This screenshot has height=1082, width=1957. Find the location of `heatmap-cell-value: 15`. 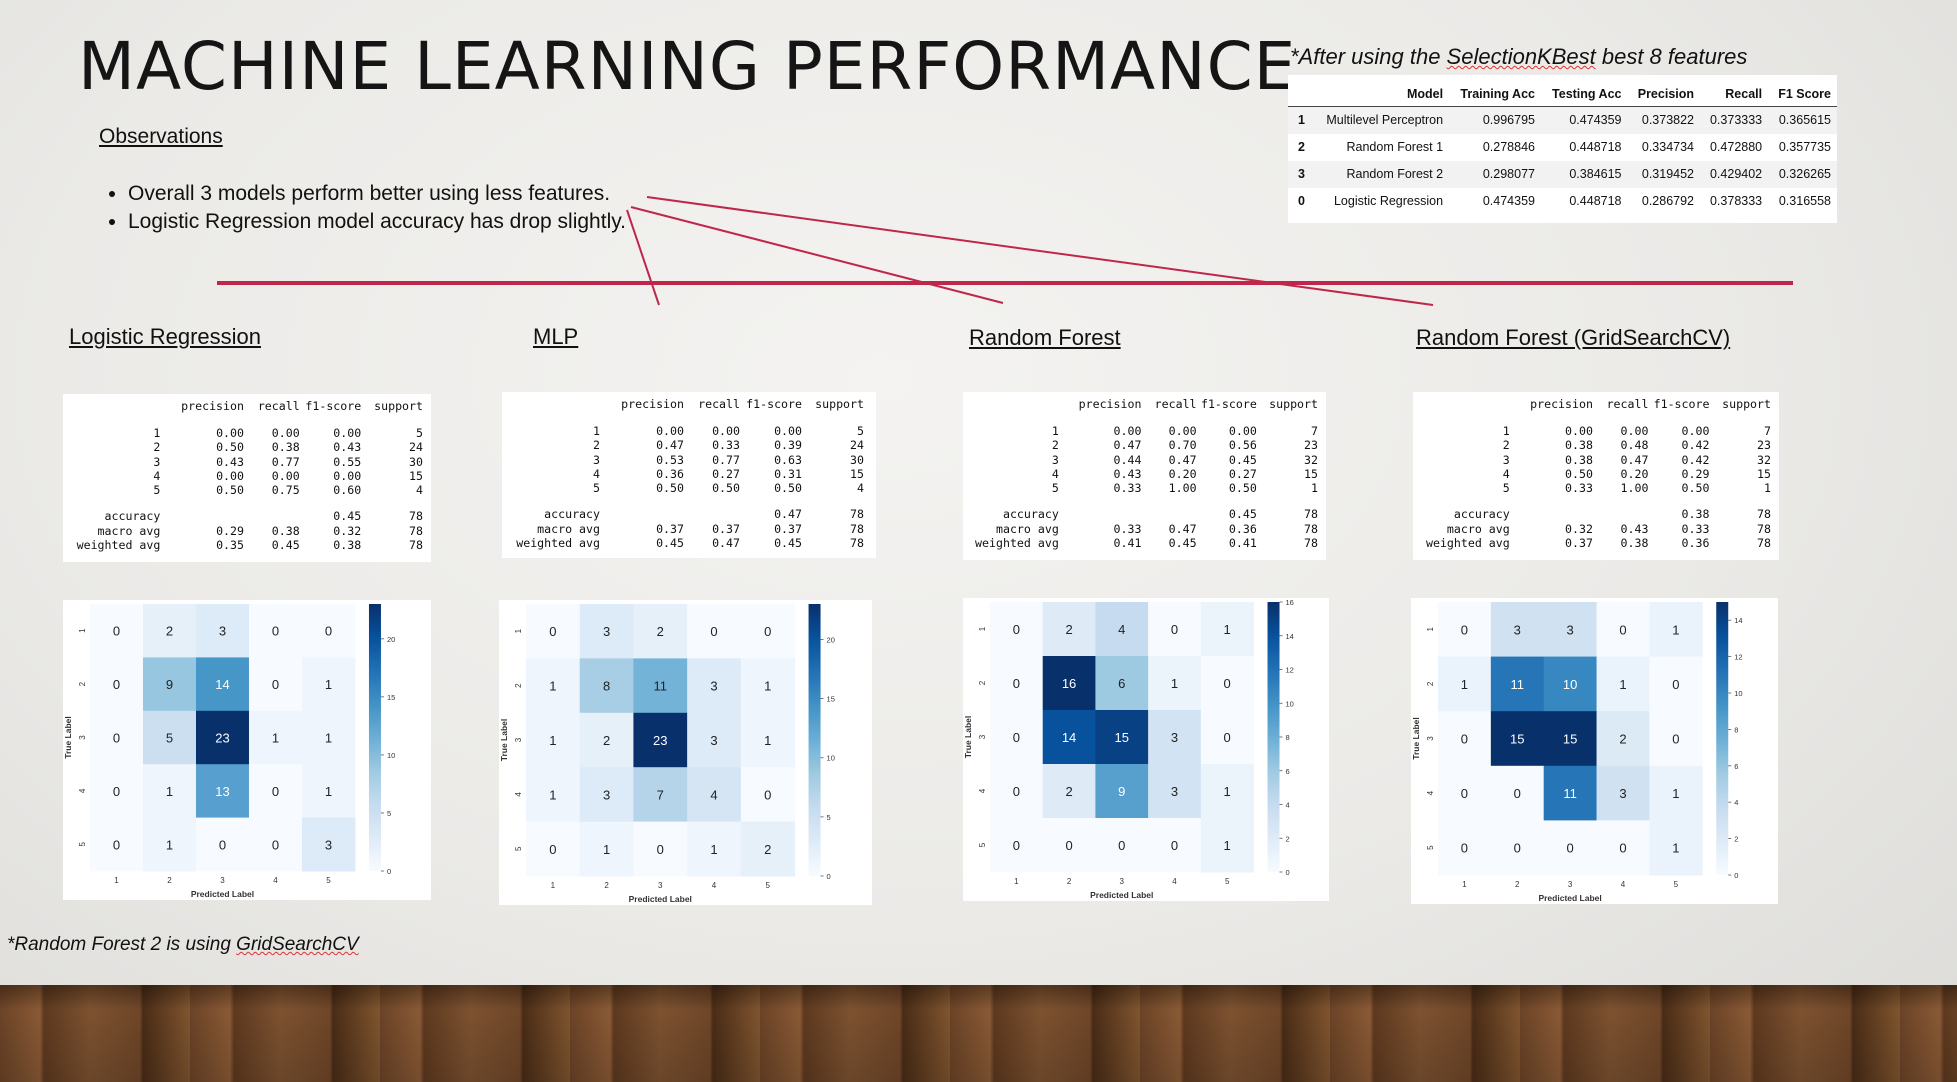

heatmap-cell-value: 15 is located at coordinates (1122, 737).